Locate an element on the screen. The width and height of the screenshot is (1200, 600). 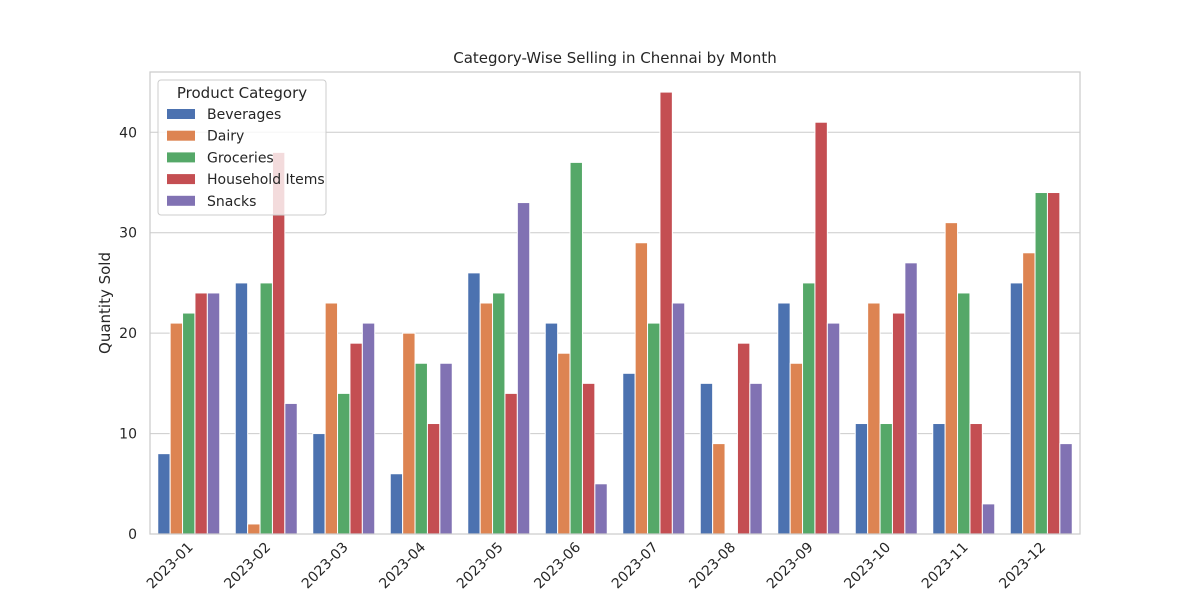
y-axis-label: Quantity Sold is located at coordinates (105, 303).